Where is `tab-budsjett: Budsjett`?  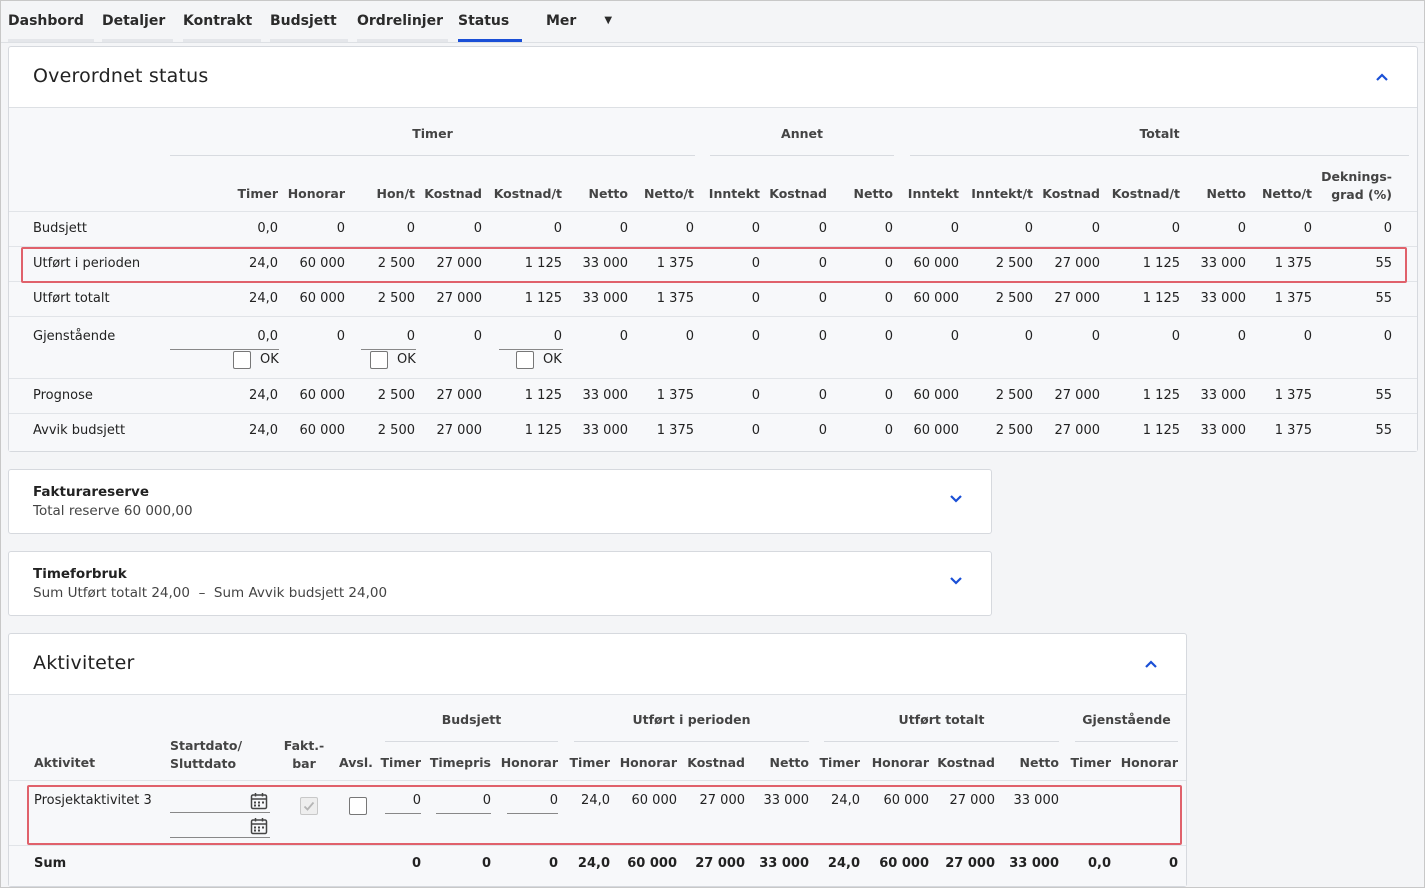 tab-budsjett: Budsjett is located at coordinates (309, 21).